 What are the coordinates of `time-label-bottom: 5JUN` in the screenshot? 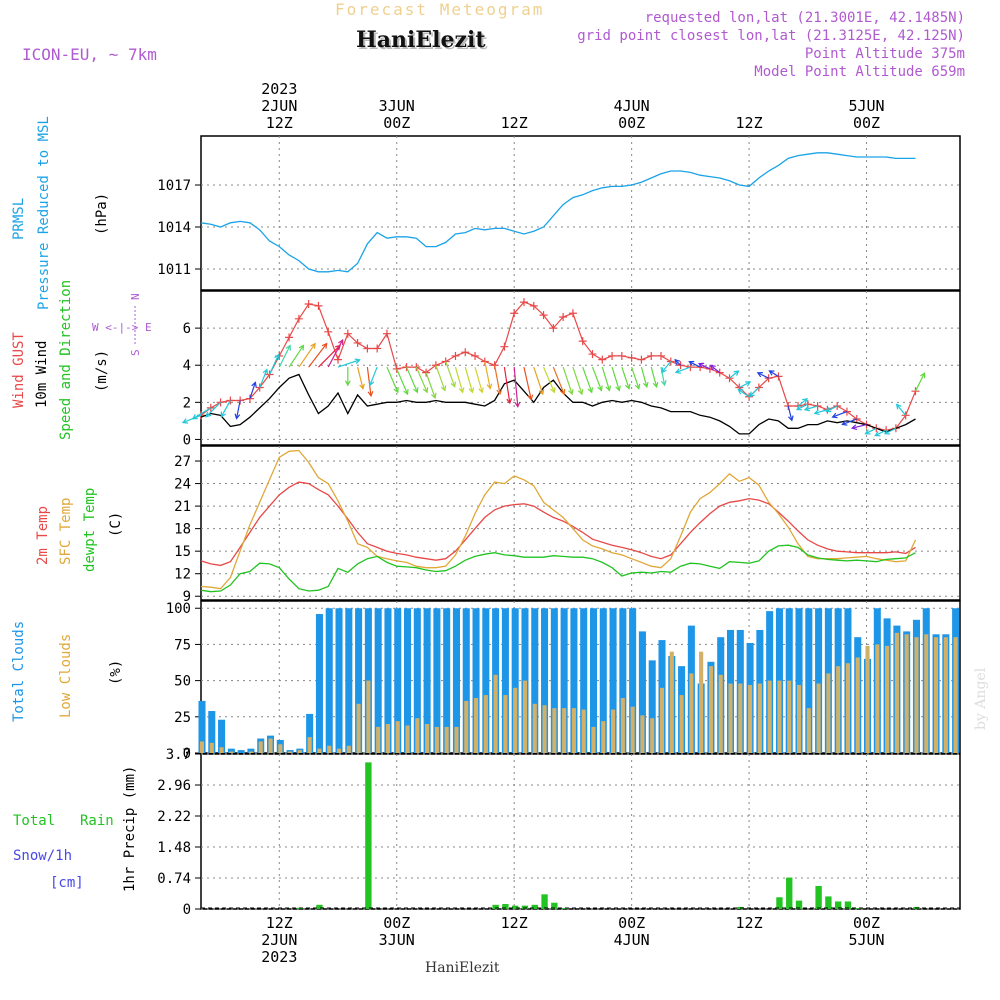 It's located at (866, 940).